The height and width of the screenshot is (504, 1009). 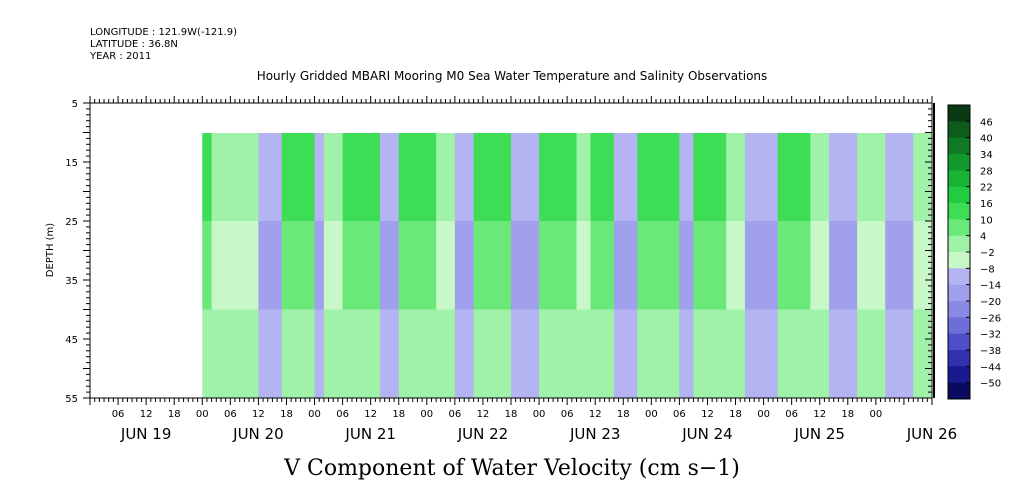 I want to click on x-hour-label-4: 06, so click(x=230, y=414).